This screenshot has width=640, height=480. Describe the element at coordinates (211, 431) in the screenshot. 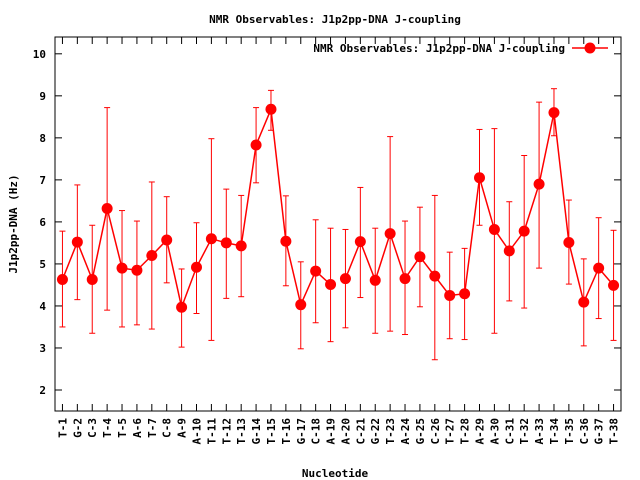

I see `x-tick-label: T-11` at that location.